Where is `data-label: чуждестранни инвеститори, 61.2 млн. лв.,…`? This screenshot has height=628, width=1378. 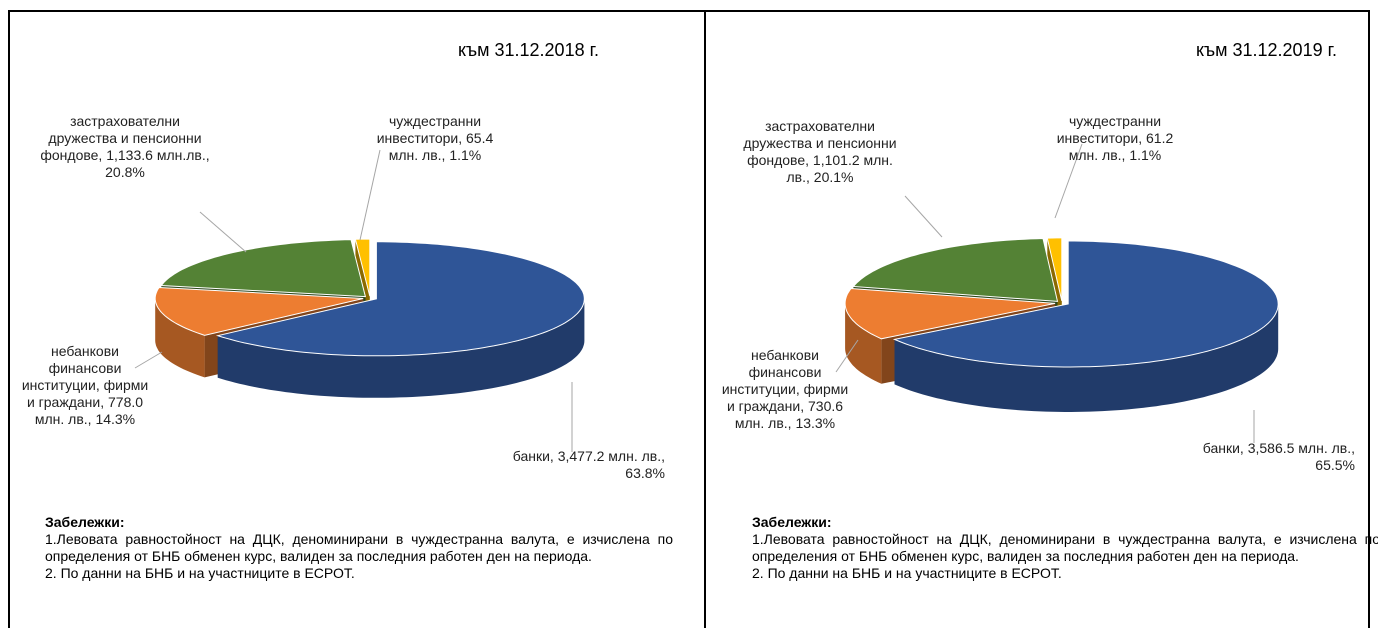 data-label: чуждестранни инвеститори, 61.2 млн. лв.,… is located at coordinates (1115, 138).